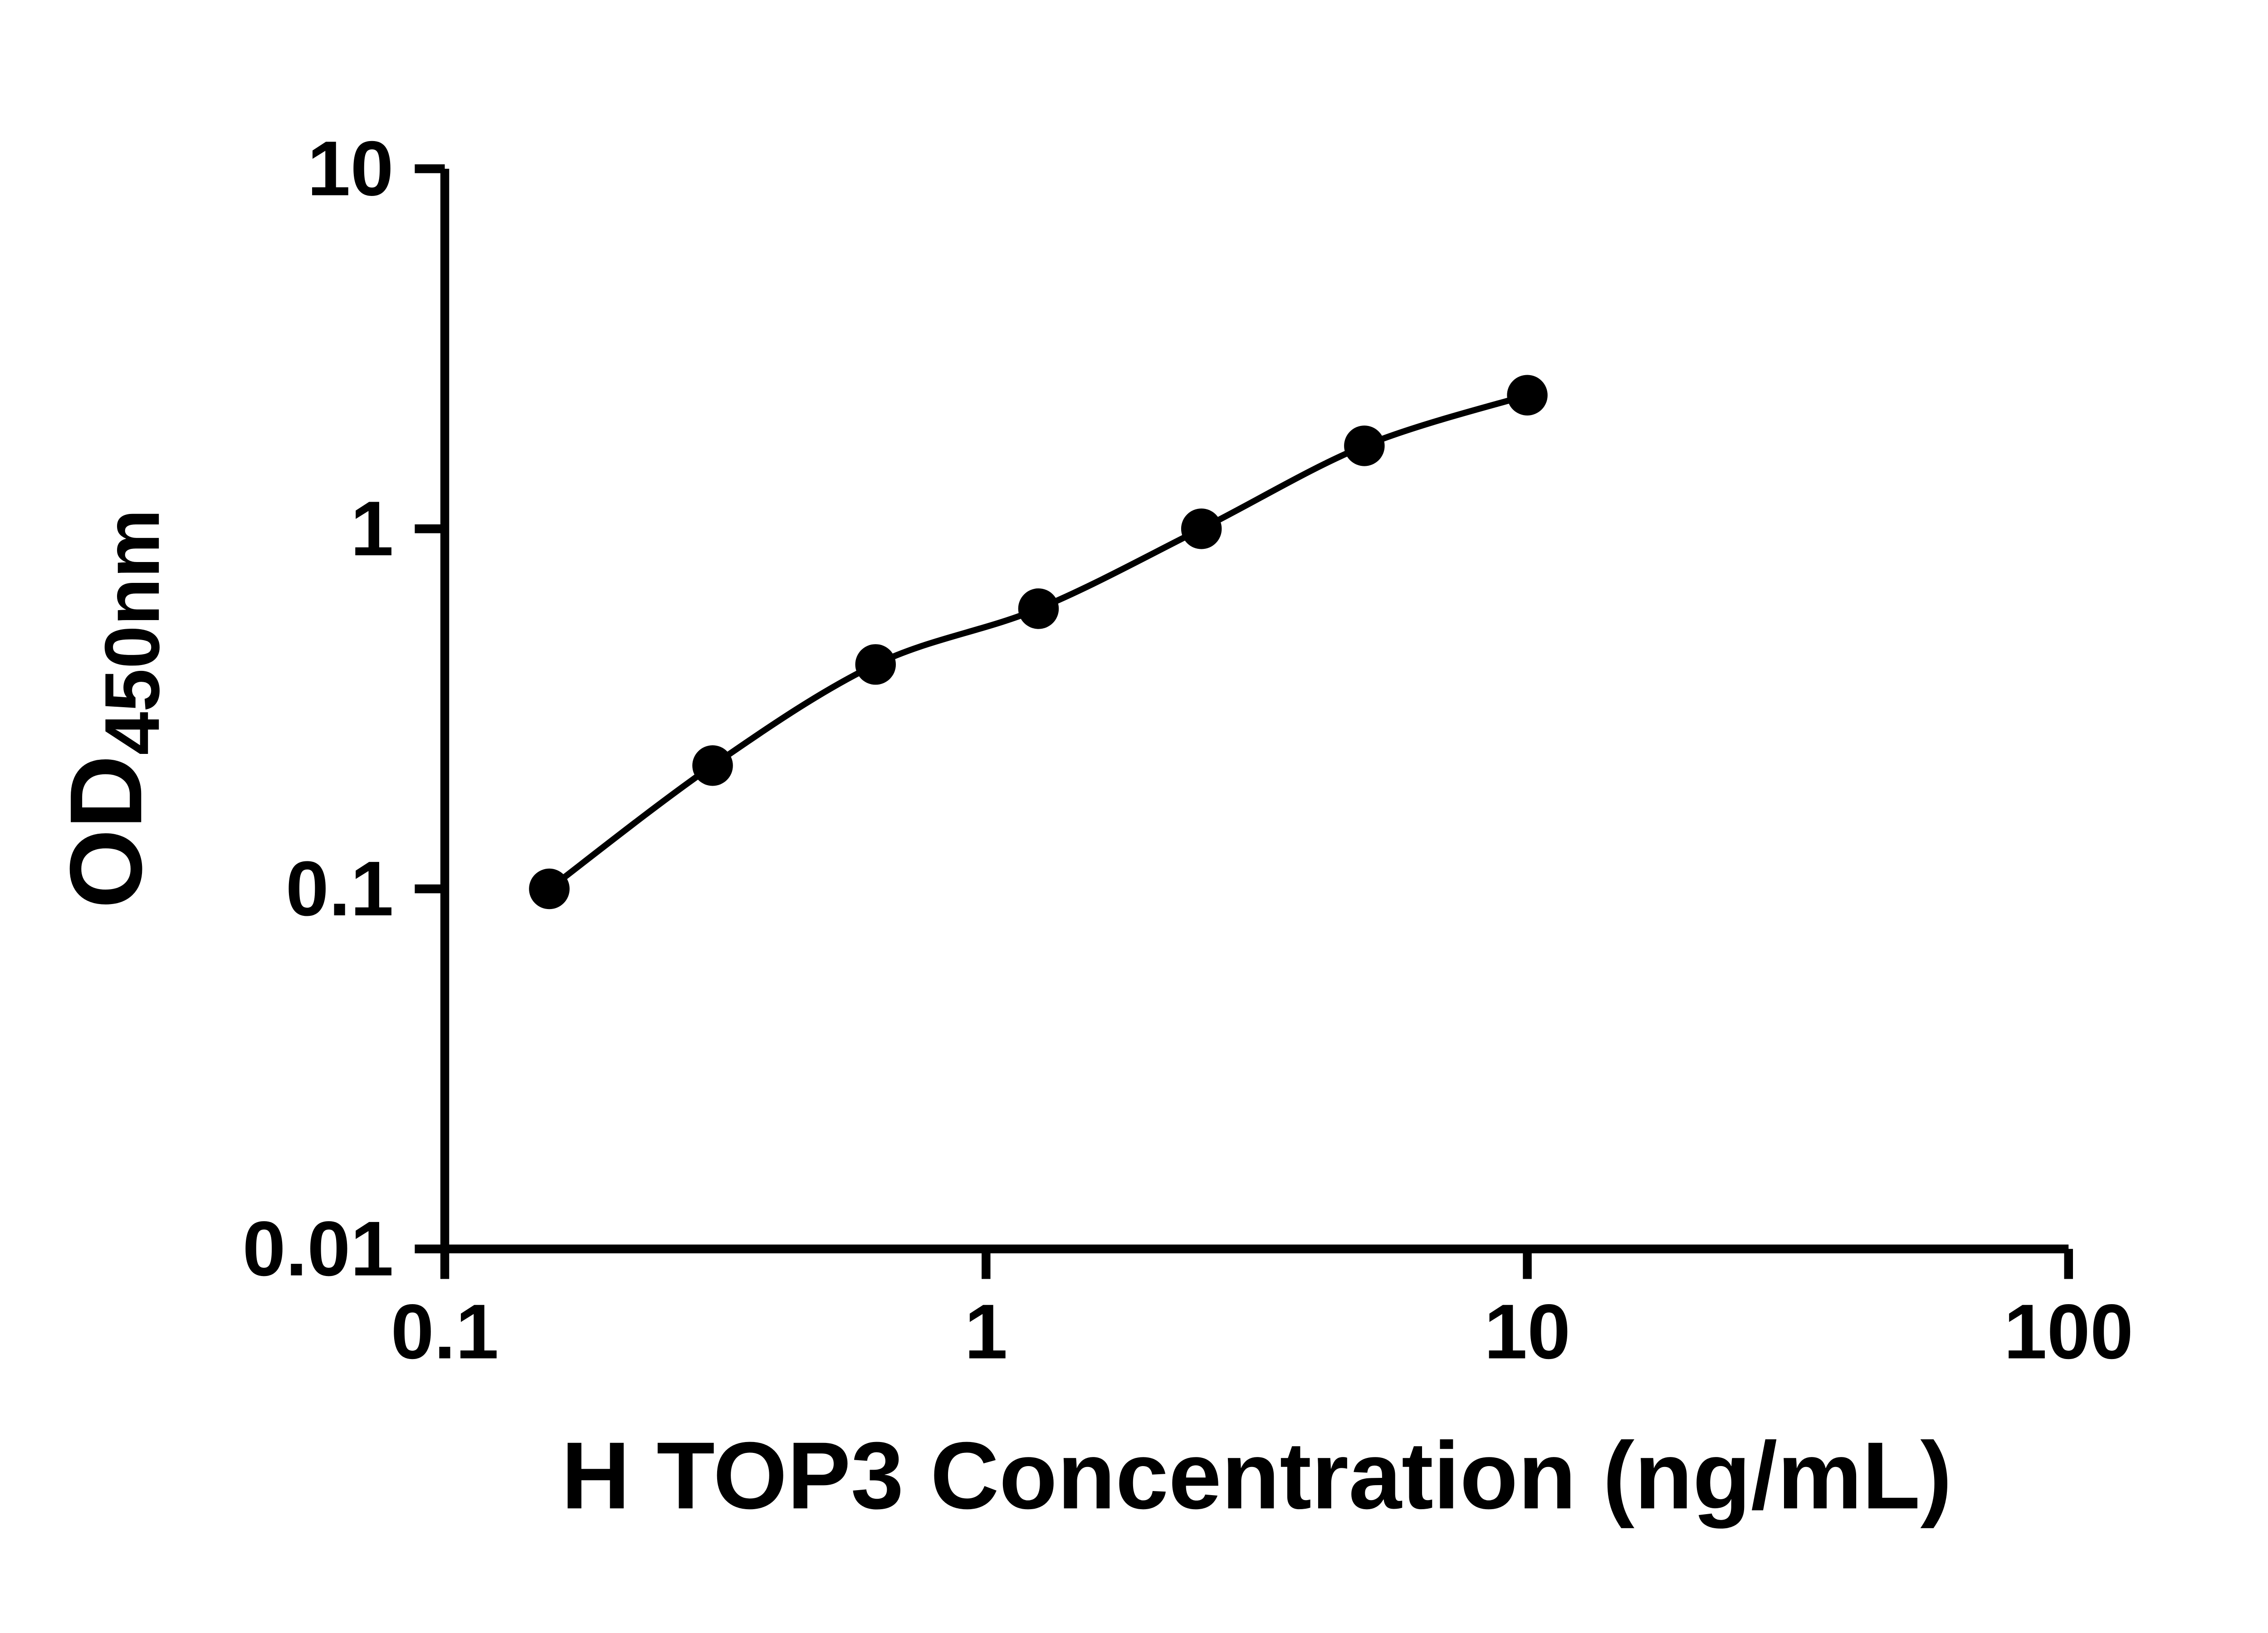  I want to click on y-axis-title: OD450nm, so click(113, 709).